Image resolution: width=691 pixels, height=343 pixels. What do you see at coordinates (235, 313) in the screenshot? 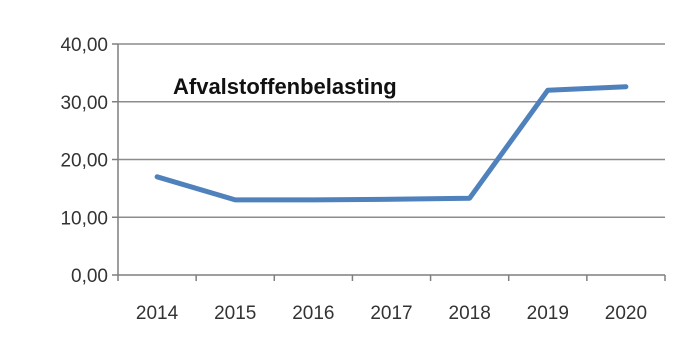
I see `x-tick-label: 2015` at bounding box center [235, 313].